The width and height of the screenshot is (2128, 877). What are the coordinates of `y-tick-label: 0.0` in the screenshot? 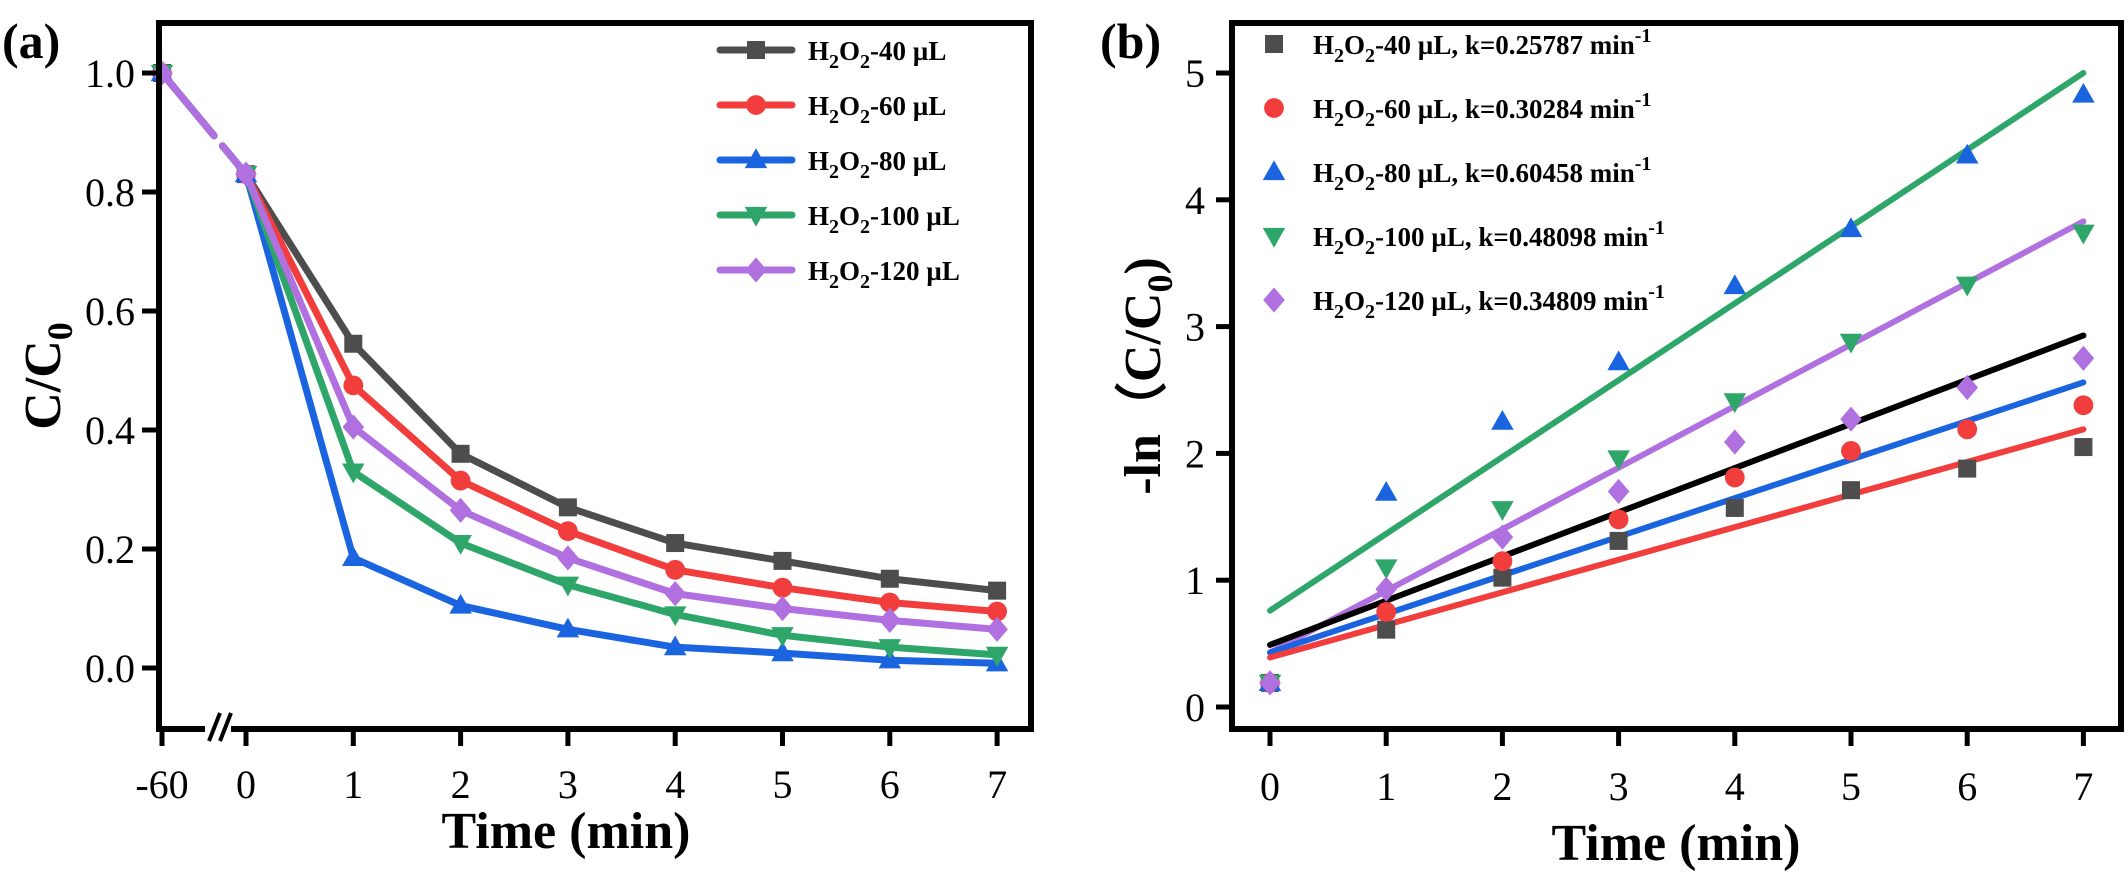 It's located at (110, 668).